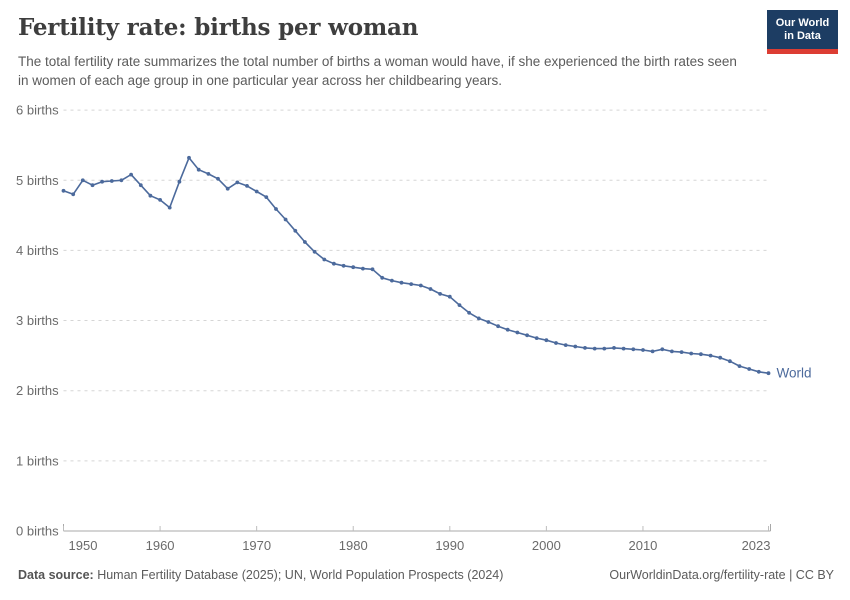  What do you see at coordinates (37, 320) in the screenshot?
I see `y-tick-label: 3 births` at bounding box center [37, 320].